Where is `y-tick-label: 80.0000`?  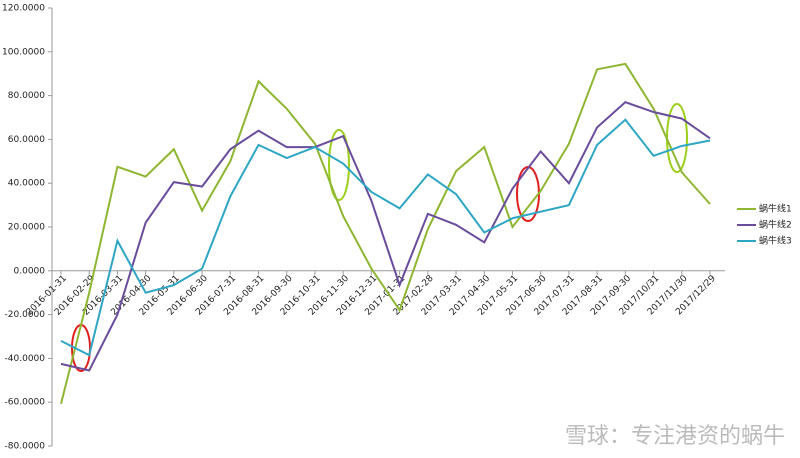 y-tick-label: 80.0000 is located at coordinates (26, 96).